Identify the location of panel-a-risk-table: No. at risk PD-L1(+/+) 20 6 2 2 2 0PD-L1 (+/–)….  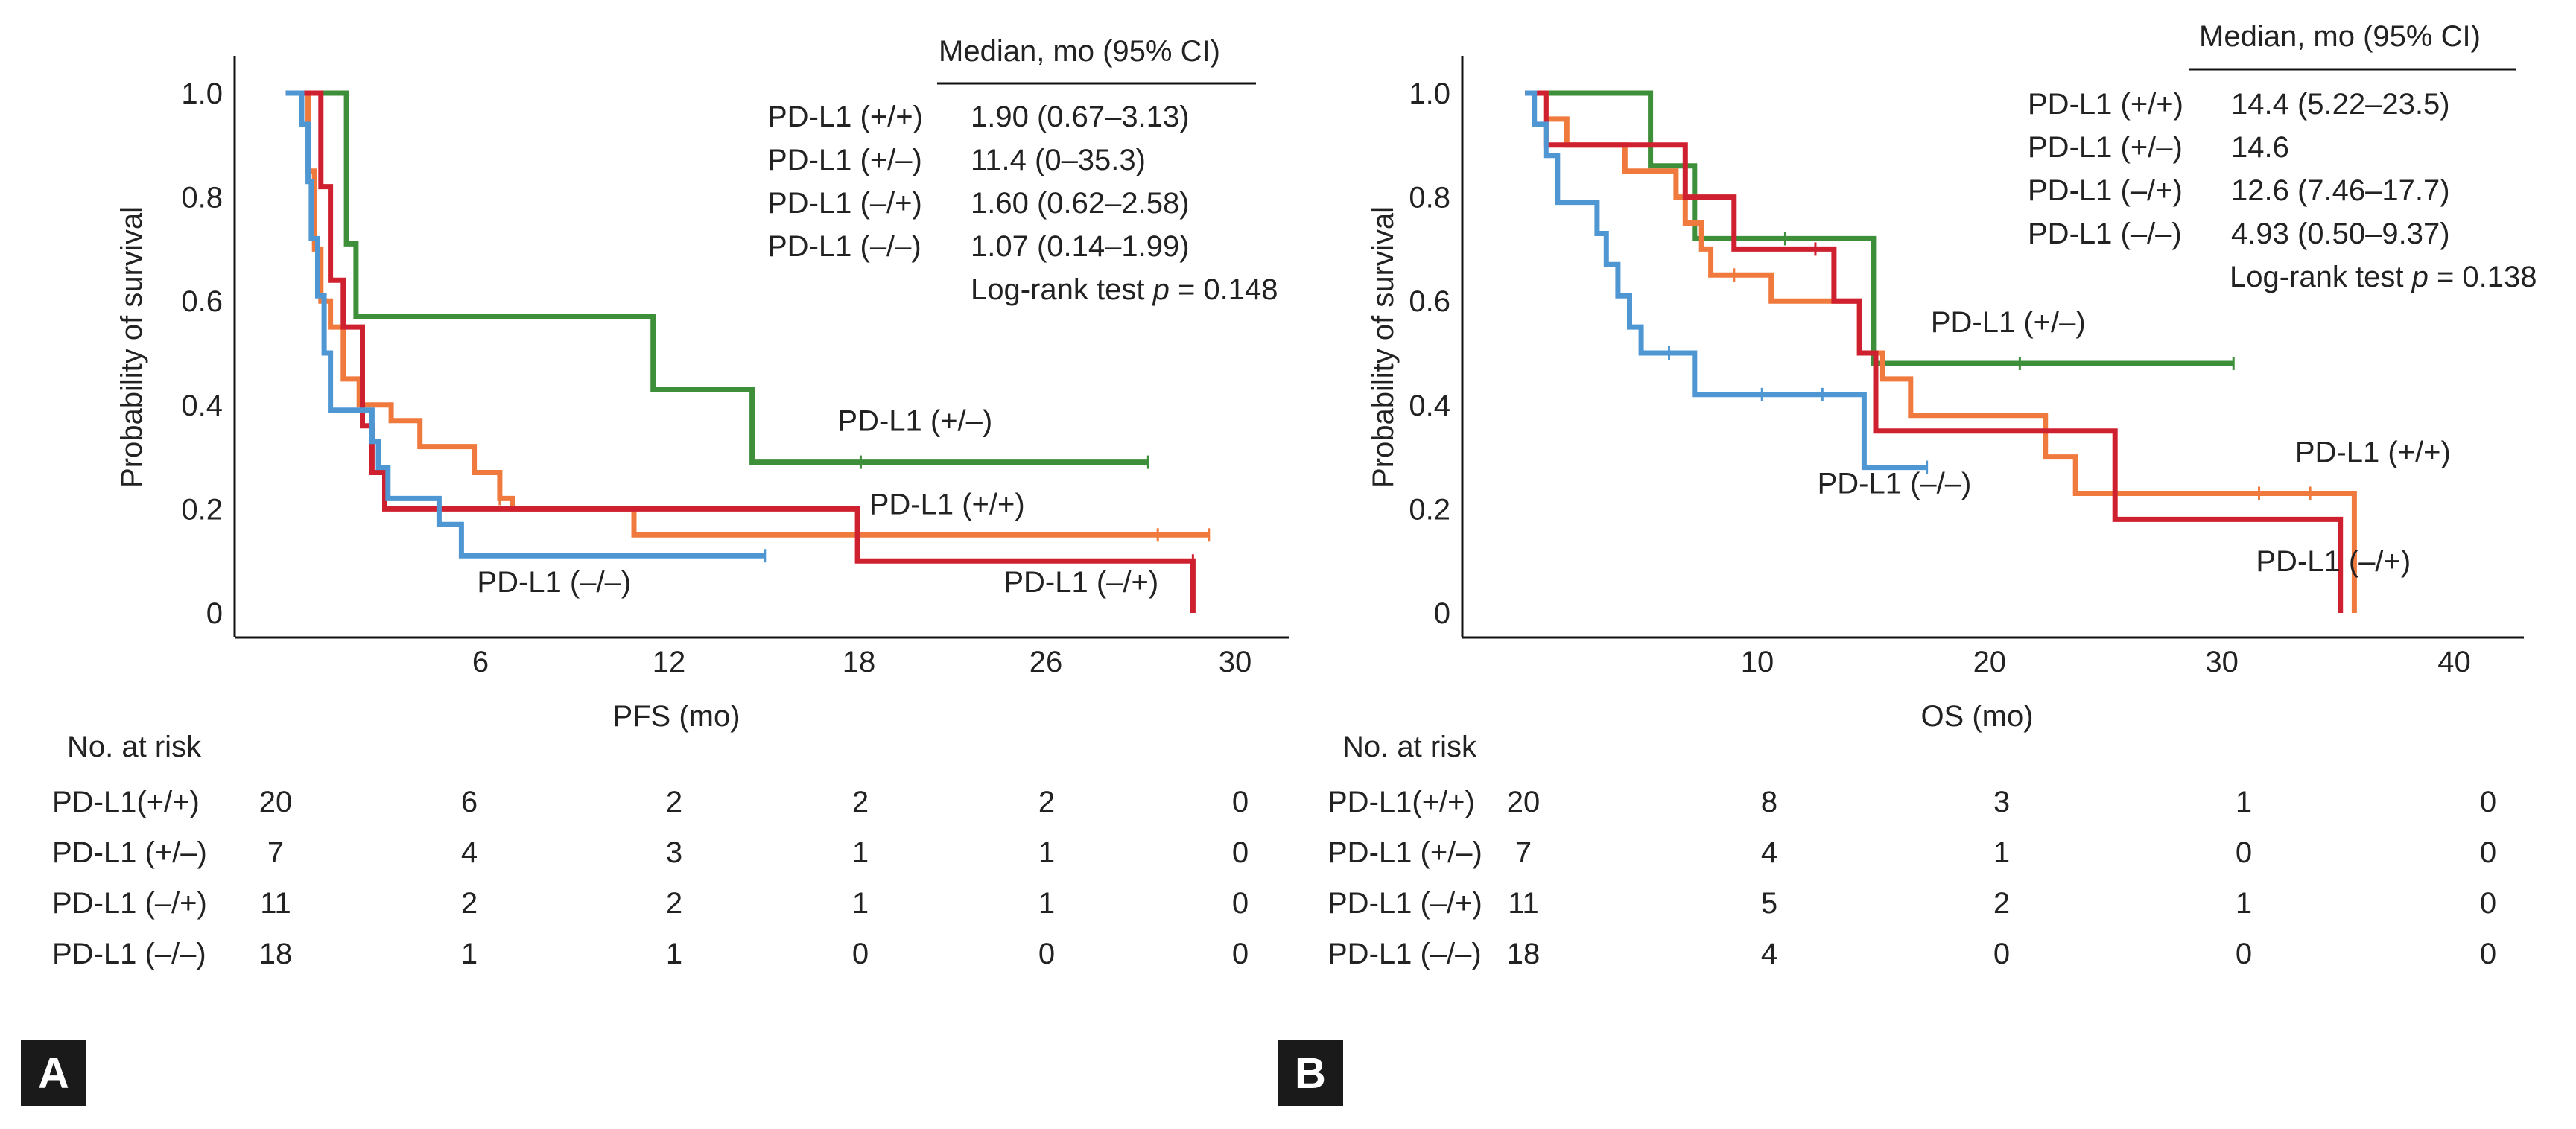
(650, 850).